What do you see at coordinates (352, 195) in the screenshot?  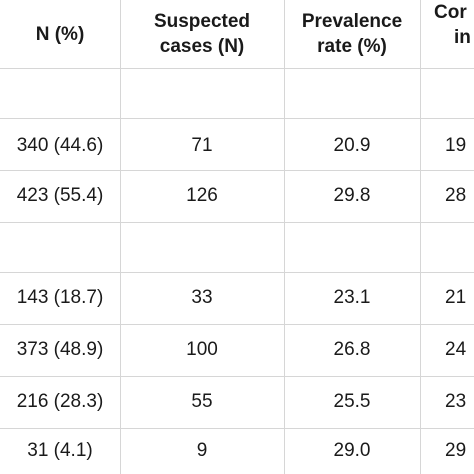 I see `cell-prevalence: 29.8` at bounding box center [352, 195].